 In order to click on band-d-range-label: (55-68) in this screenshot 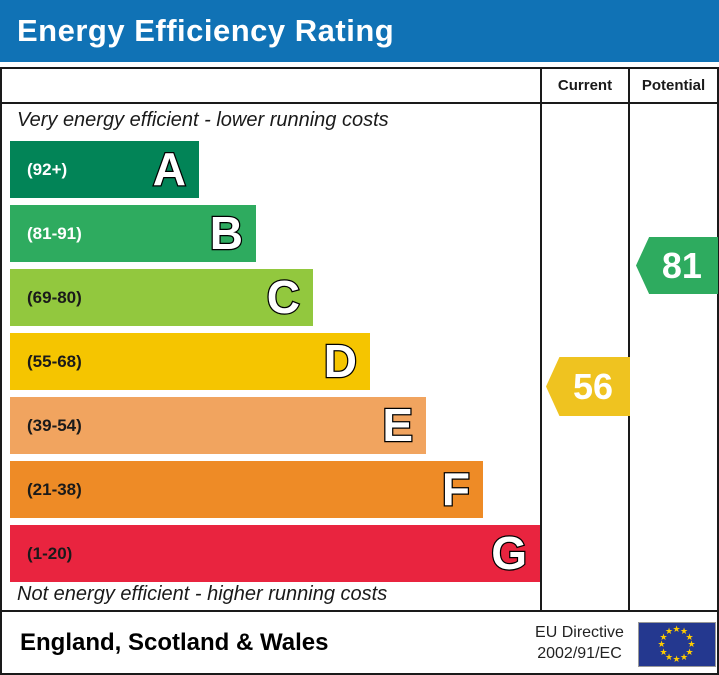, I will do `click(54, 361)`.